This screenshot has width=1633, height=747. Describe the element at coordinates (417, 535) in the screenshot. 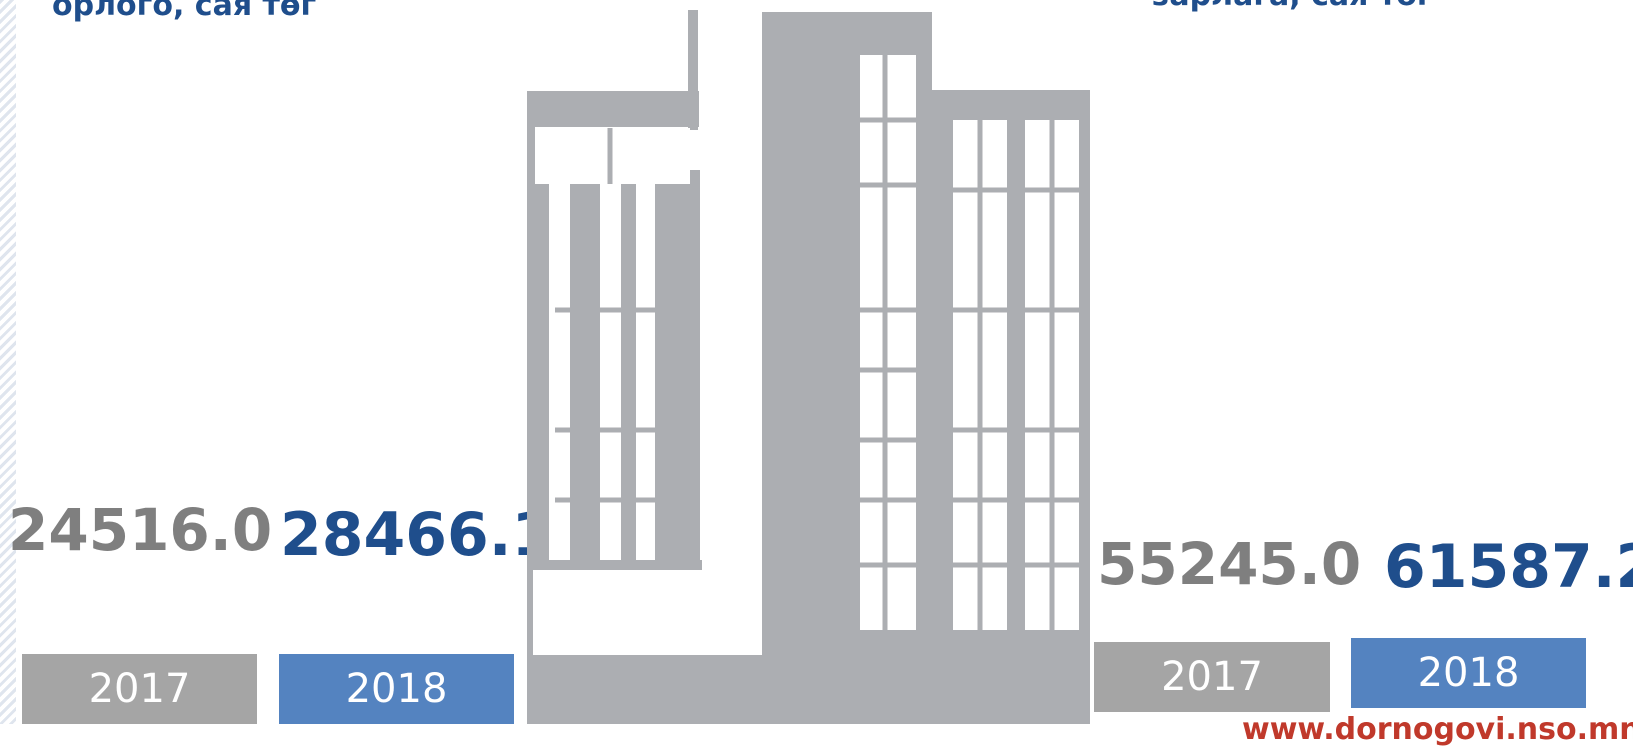

I see `revenue-2018-value: 28466.1` at that location.